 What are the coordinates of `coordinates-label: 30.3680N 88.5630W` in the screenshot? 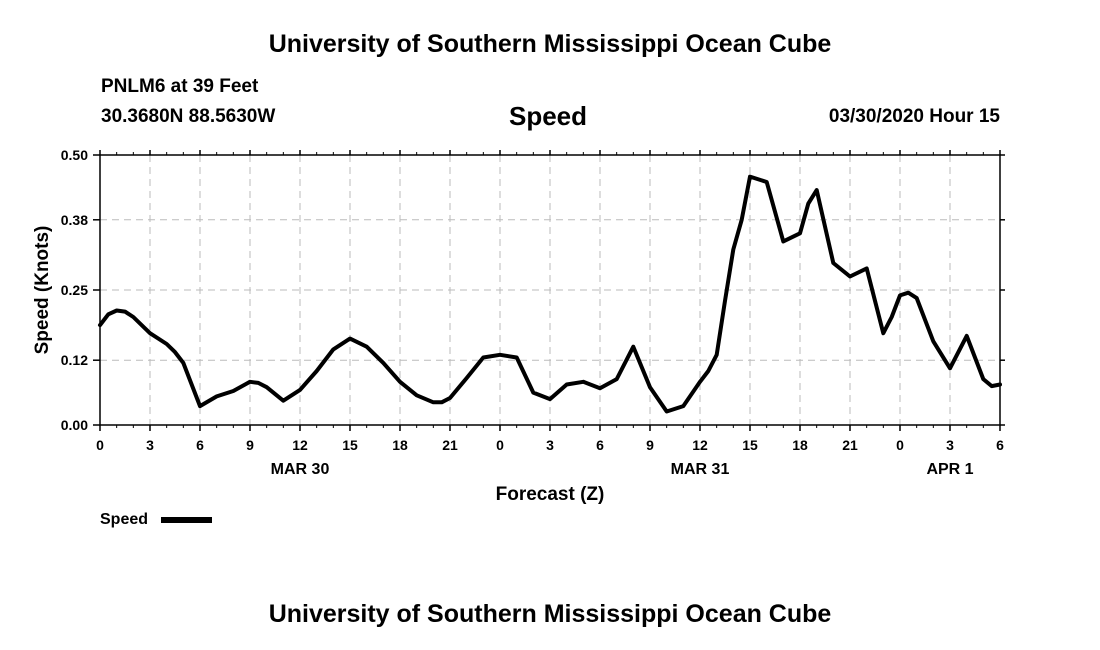 It's located at (188, 116).